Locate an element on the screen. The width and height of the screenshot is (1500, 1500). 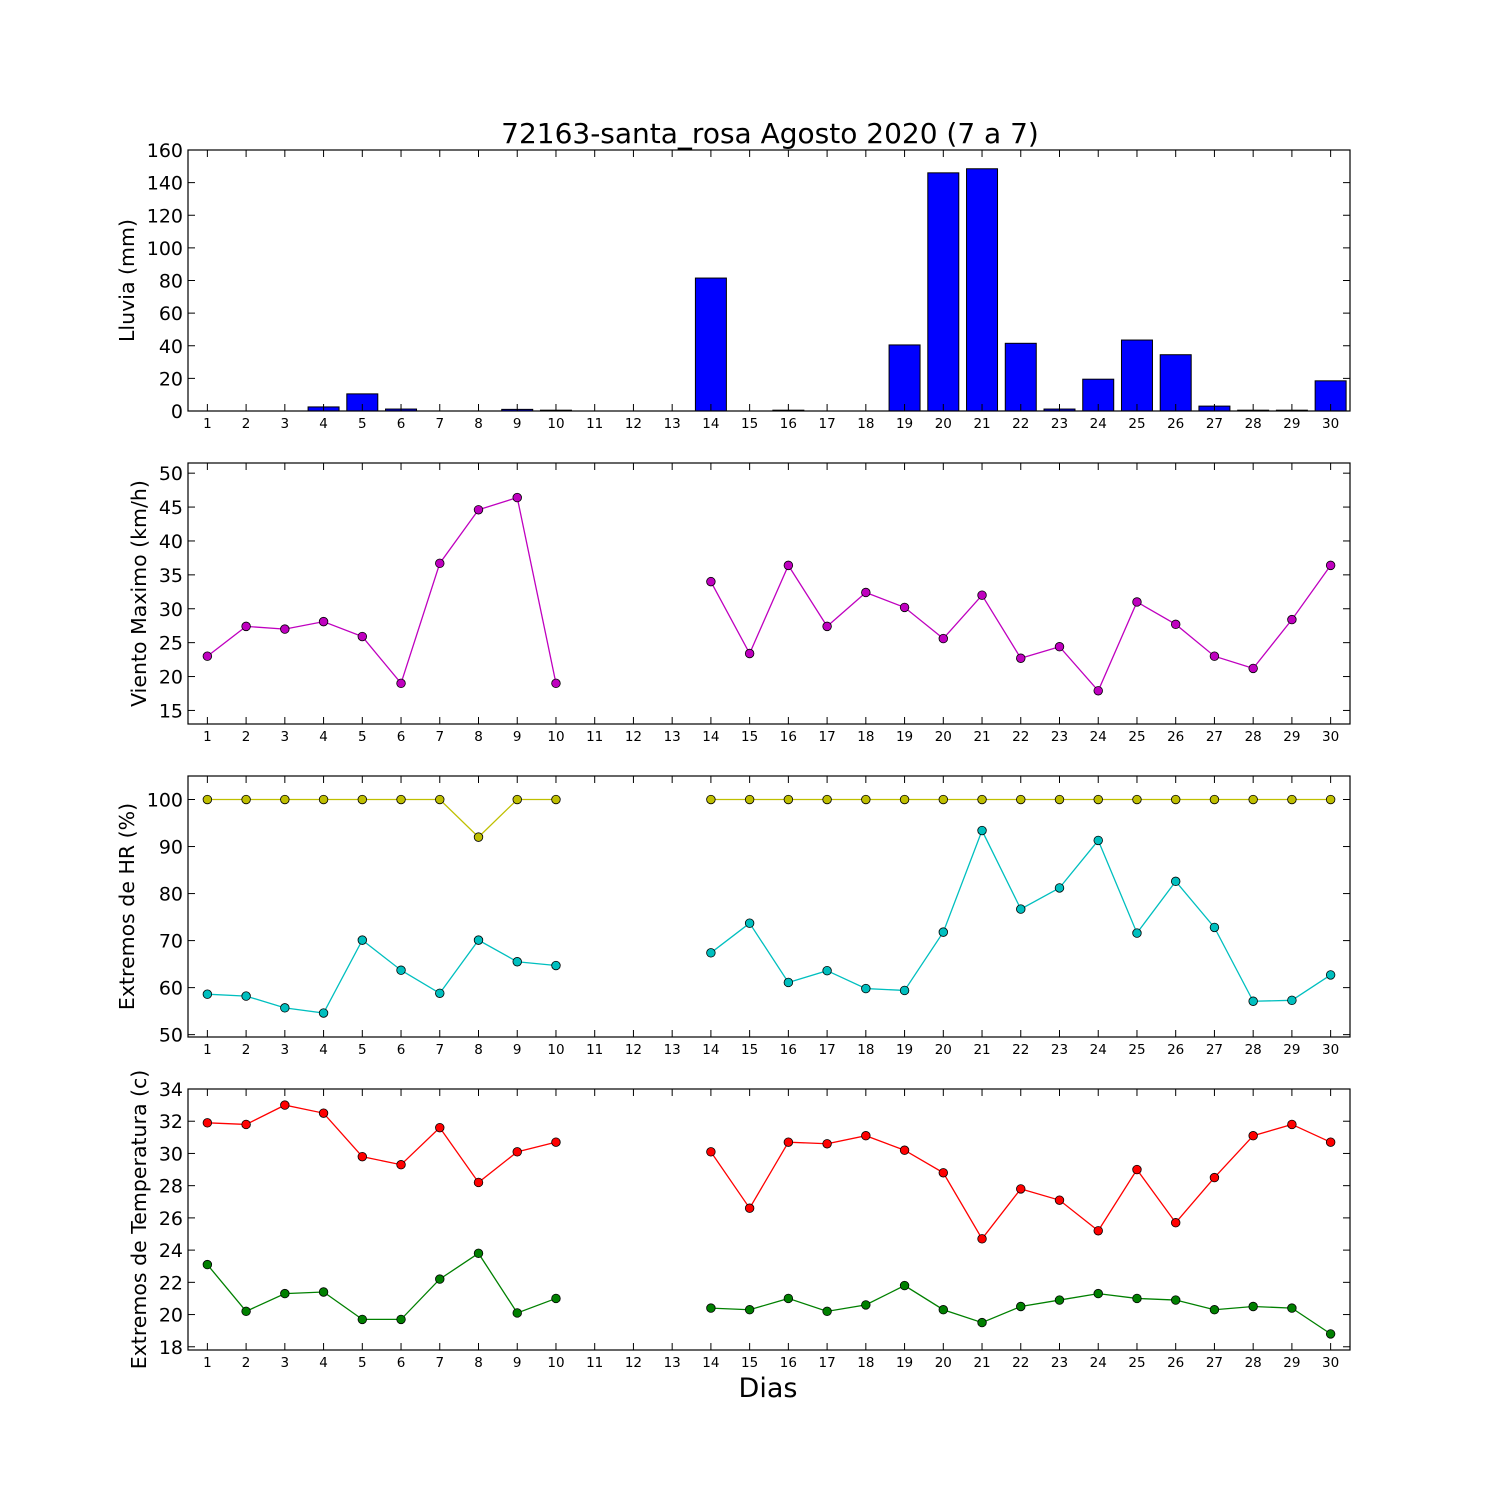
y-tick-label: 20 is located at coordinates (171, 379).